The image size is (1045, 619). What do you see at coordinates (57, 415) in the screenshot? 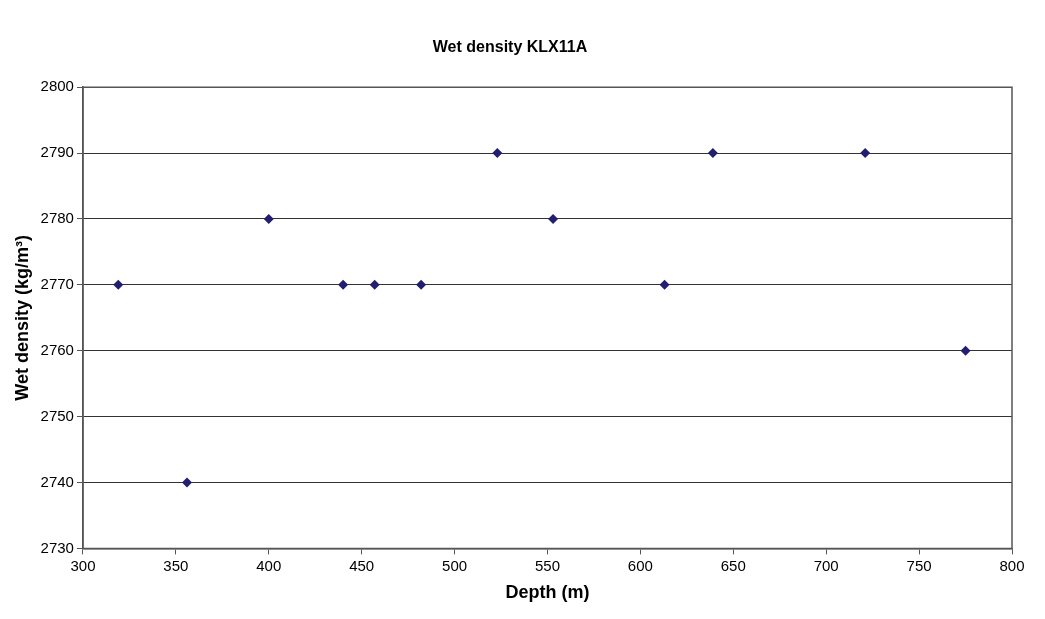
I see `y-tick-label: 2750` at bounding box center [57, 415].